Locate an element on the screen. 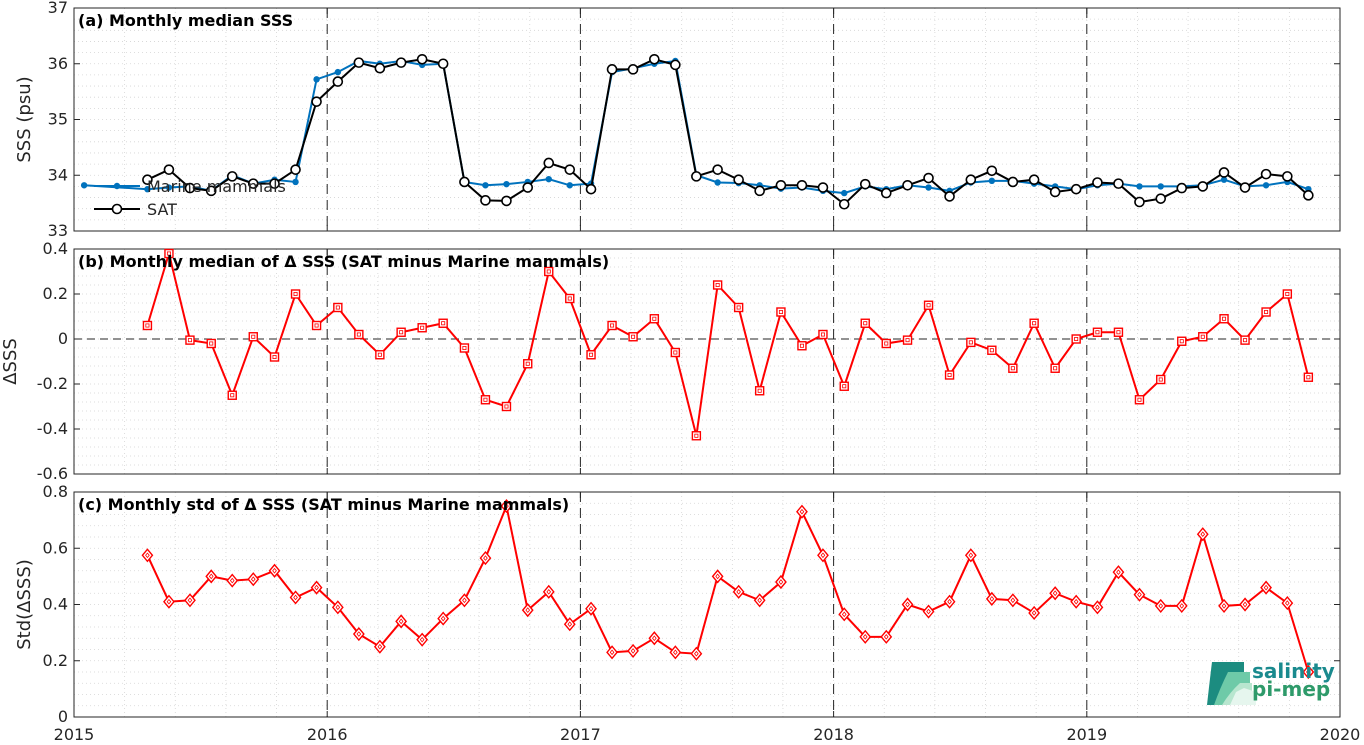 This screenshot has width=1364, height=745. logo: salinity pi-mep is located at coordinates (1271, 682).